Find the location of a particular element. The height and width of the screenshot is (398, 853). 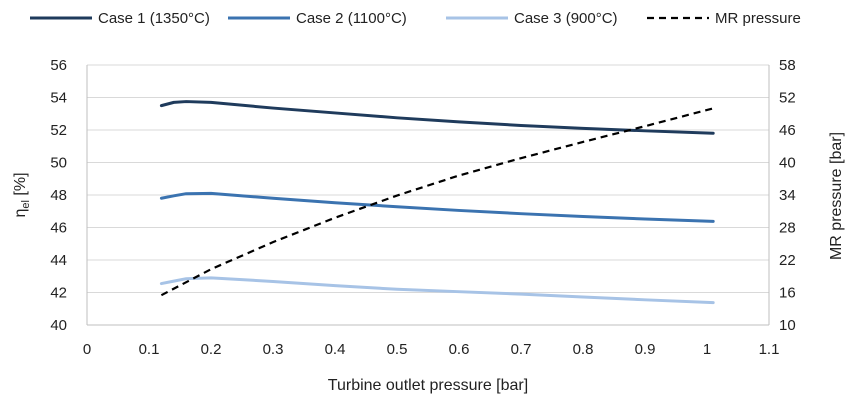

x-tick-label: 0.2 is located at coordinates (211, 349).